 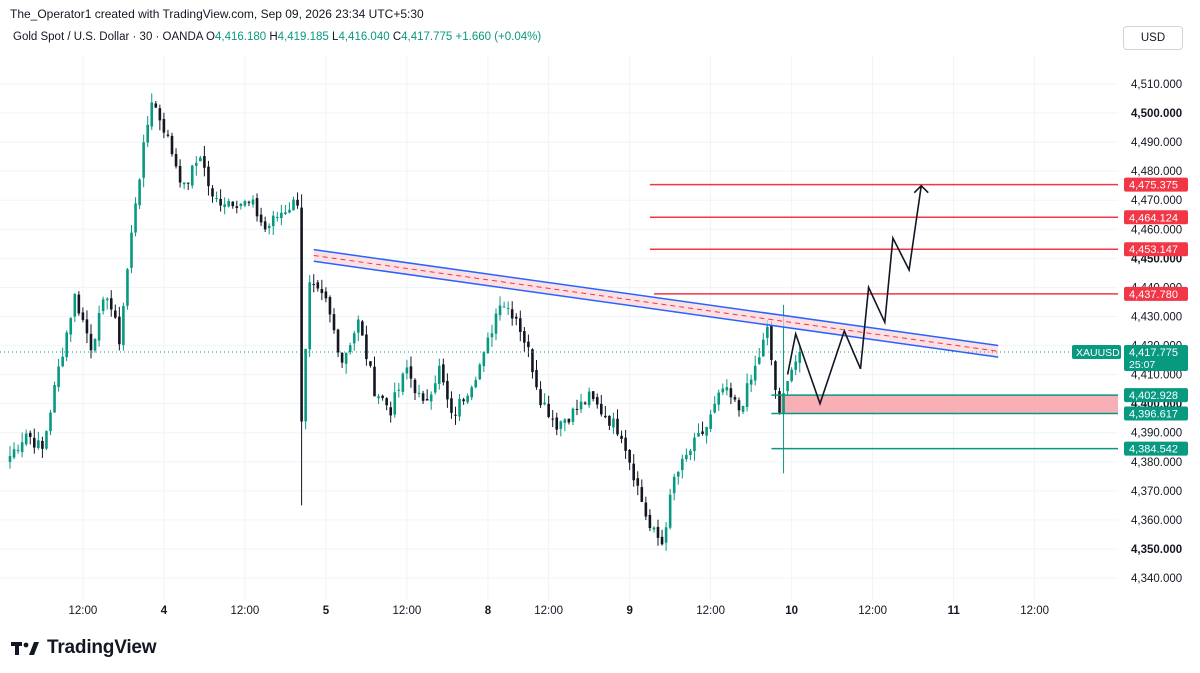 I want to click on support-price-label: 4,402.928, so click(x=1153, y=396).